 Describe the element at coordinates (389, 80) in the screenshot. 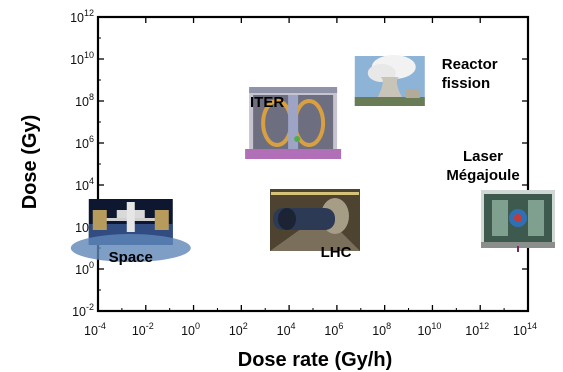

I see `reactor-cooling-tower-icon` at that location.